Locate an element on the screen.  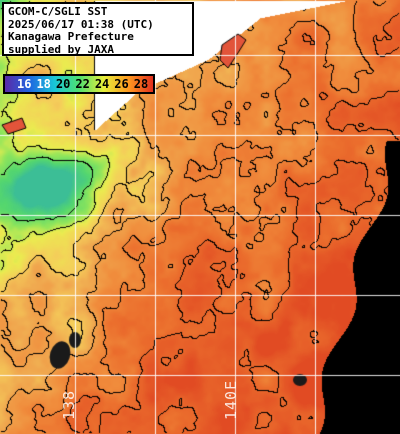
legend-gradient is located at coordinates (79, 84).